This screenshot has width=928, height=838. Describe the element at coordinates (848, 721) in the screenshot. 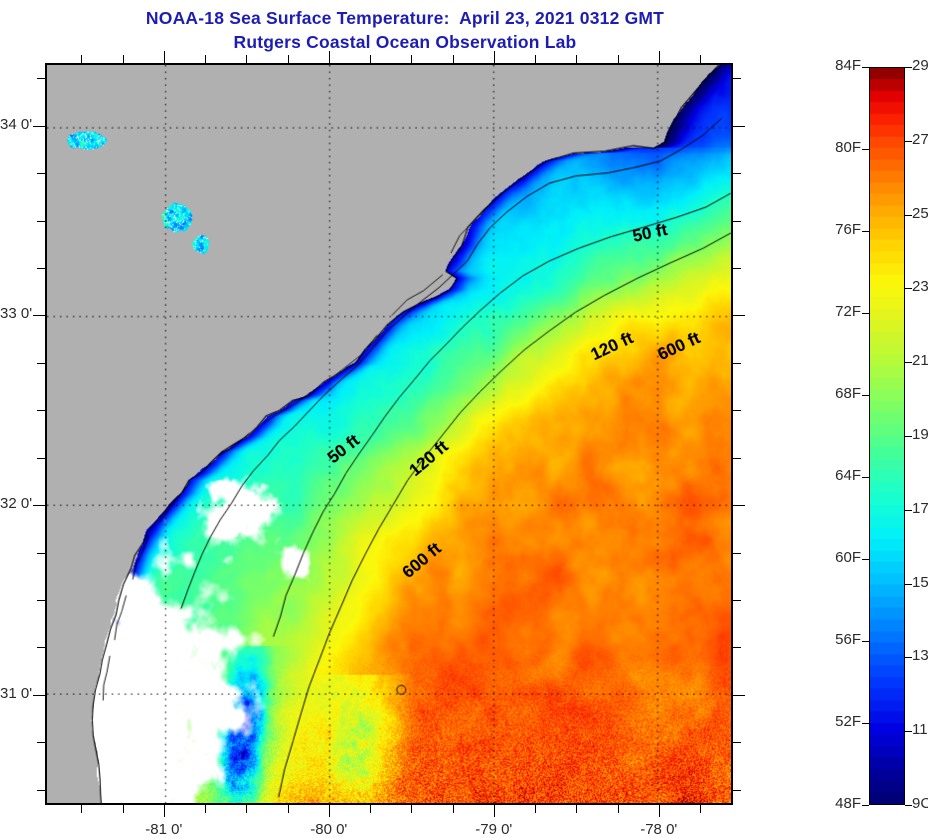

I see `colorbar-label-f-8: 52F` at that location.